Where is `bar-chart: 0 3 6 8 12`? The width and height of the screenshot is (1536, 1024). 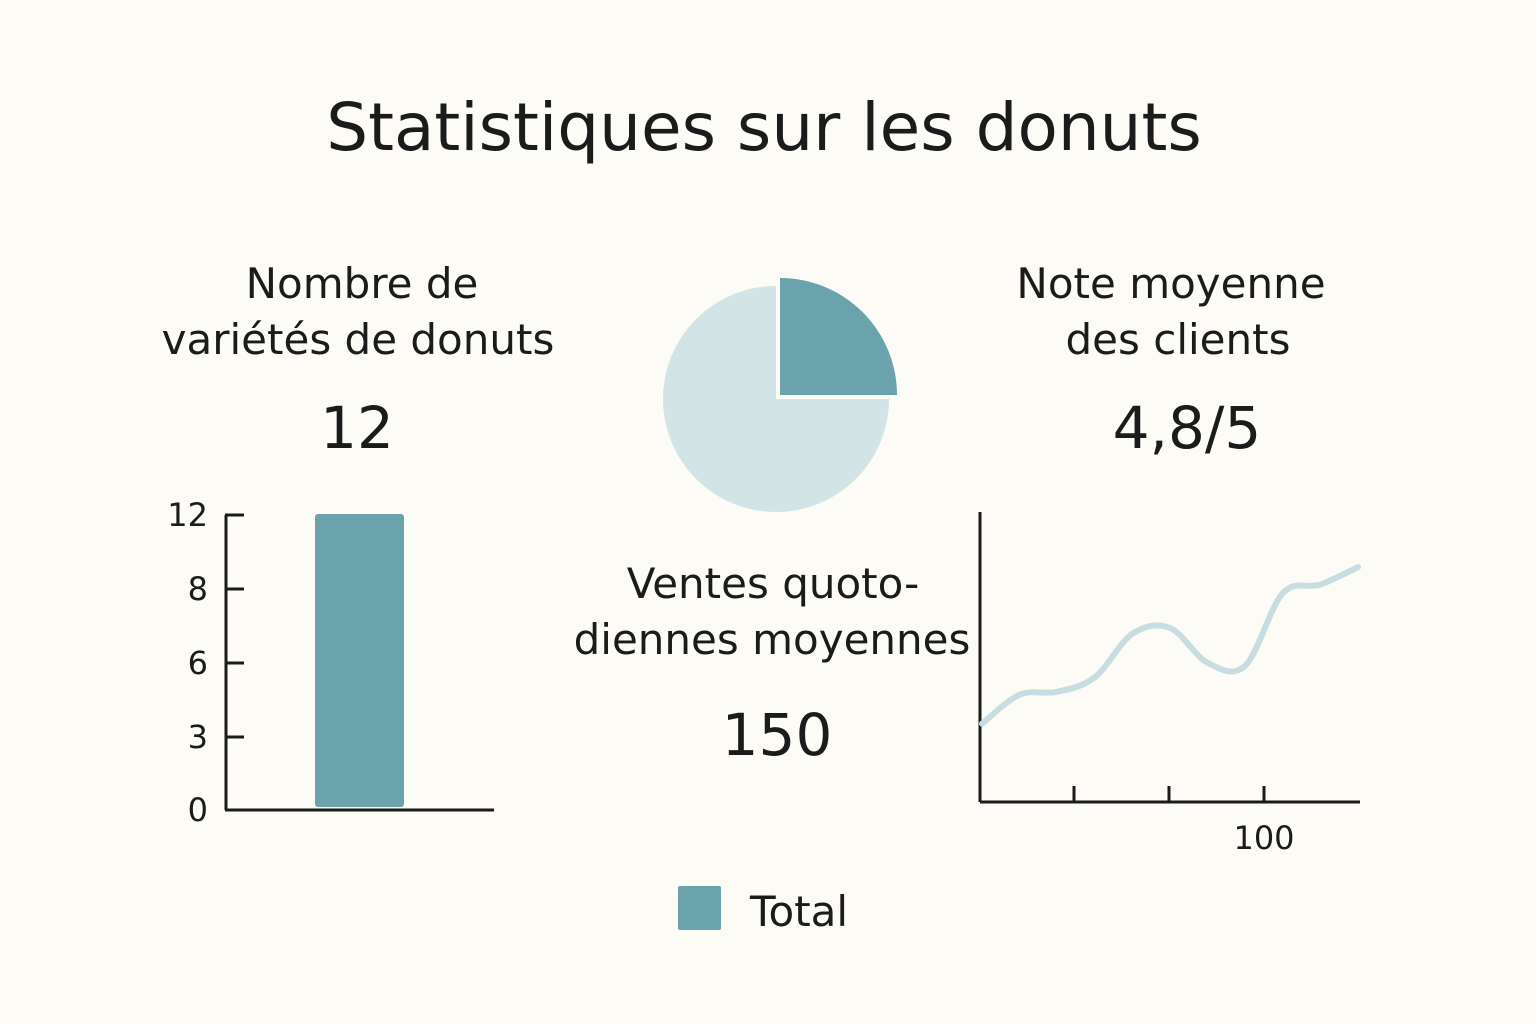 bar-chart: 0 3 6 8 12 is located at coordinates (330, 662).